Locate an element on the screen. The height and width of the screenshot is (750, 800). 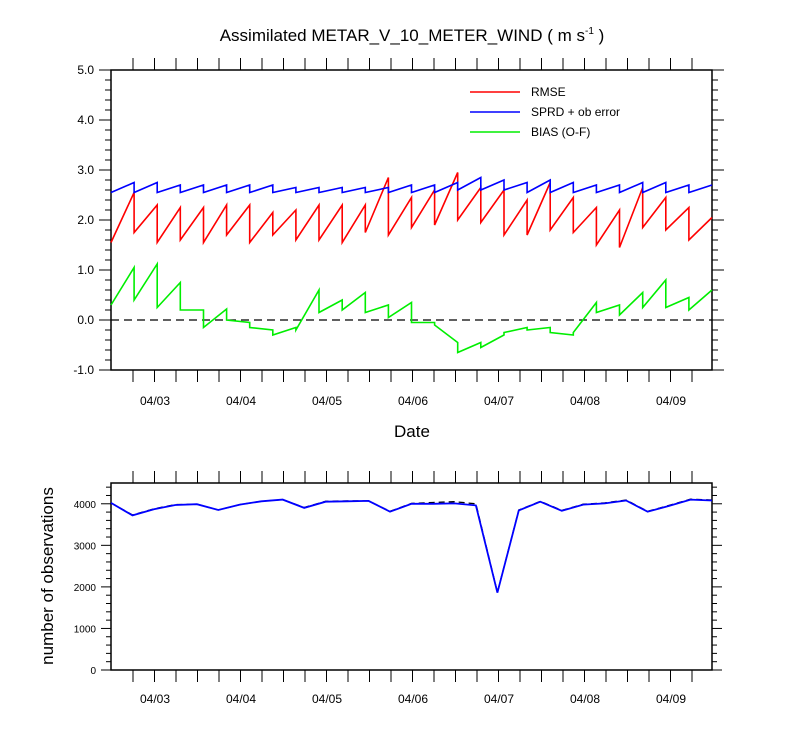
bottom-series-group is located at coordinates (411, 545).